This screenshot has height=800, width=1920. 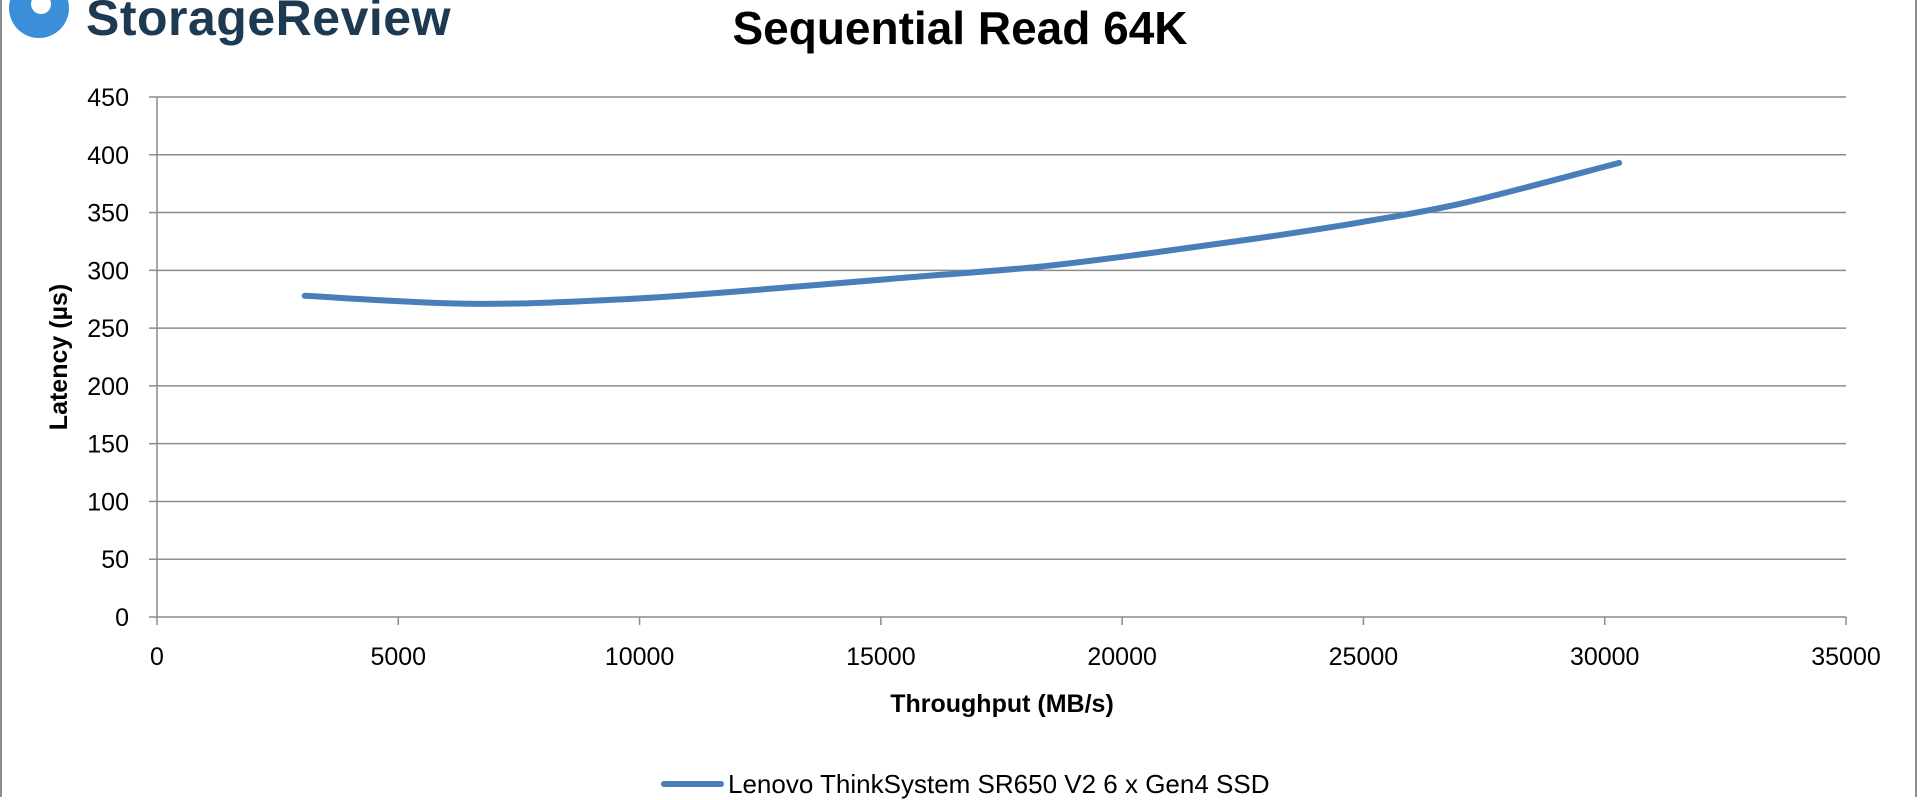 I want to click on y-axis-label: Latency (µs), so click(x=59, y=357).